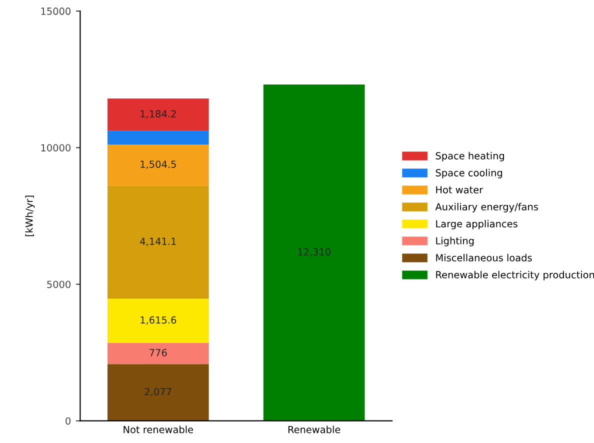 The image size is (594, 443). Describe the element at coordinates (158, 114) in the screenshot. I see `data-label: 1,184.2` at that location.